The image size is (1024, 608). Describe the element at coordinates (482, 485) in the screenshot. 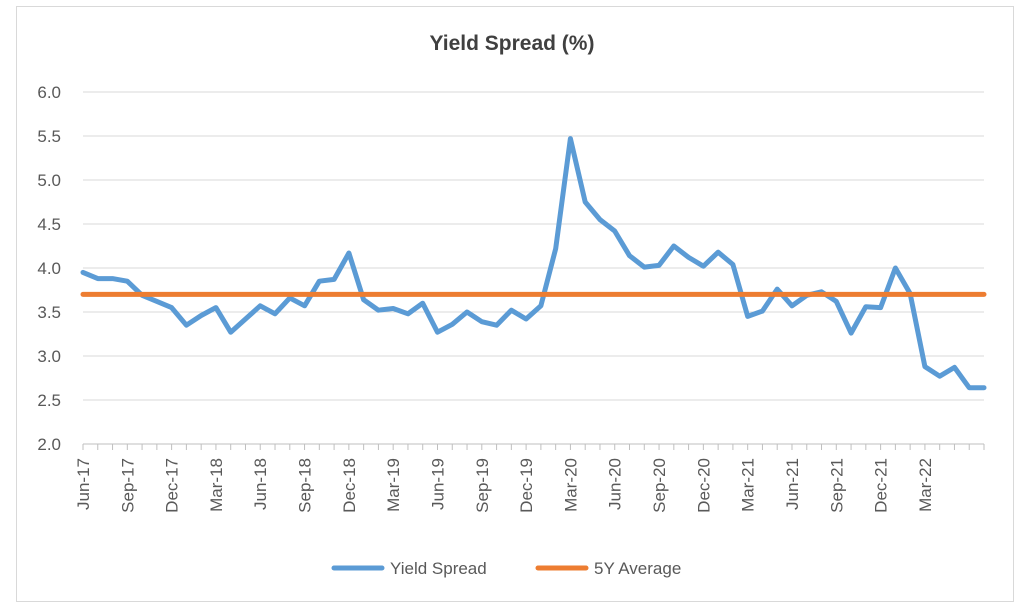

I see `x-tick-label: Sep-19` at that location.